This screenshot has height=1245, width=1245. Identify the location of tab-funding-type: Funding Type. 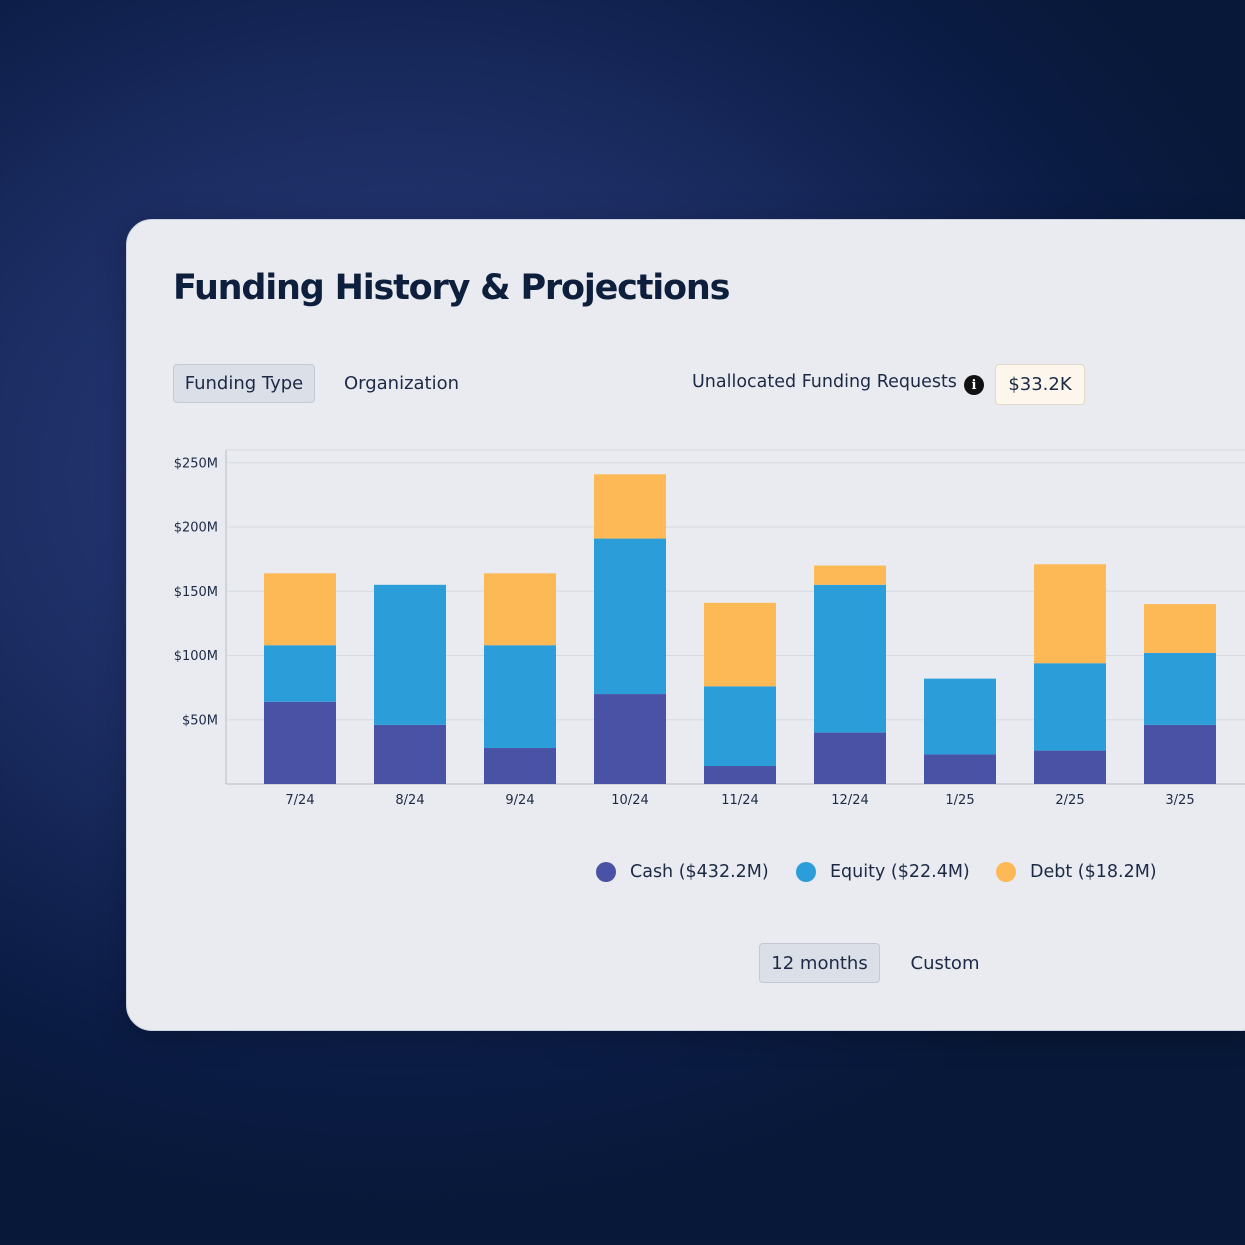
(244, 383).